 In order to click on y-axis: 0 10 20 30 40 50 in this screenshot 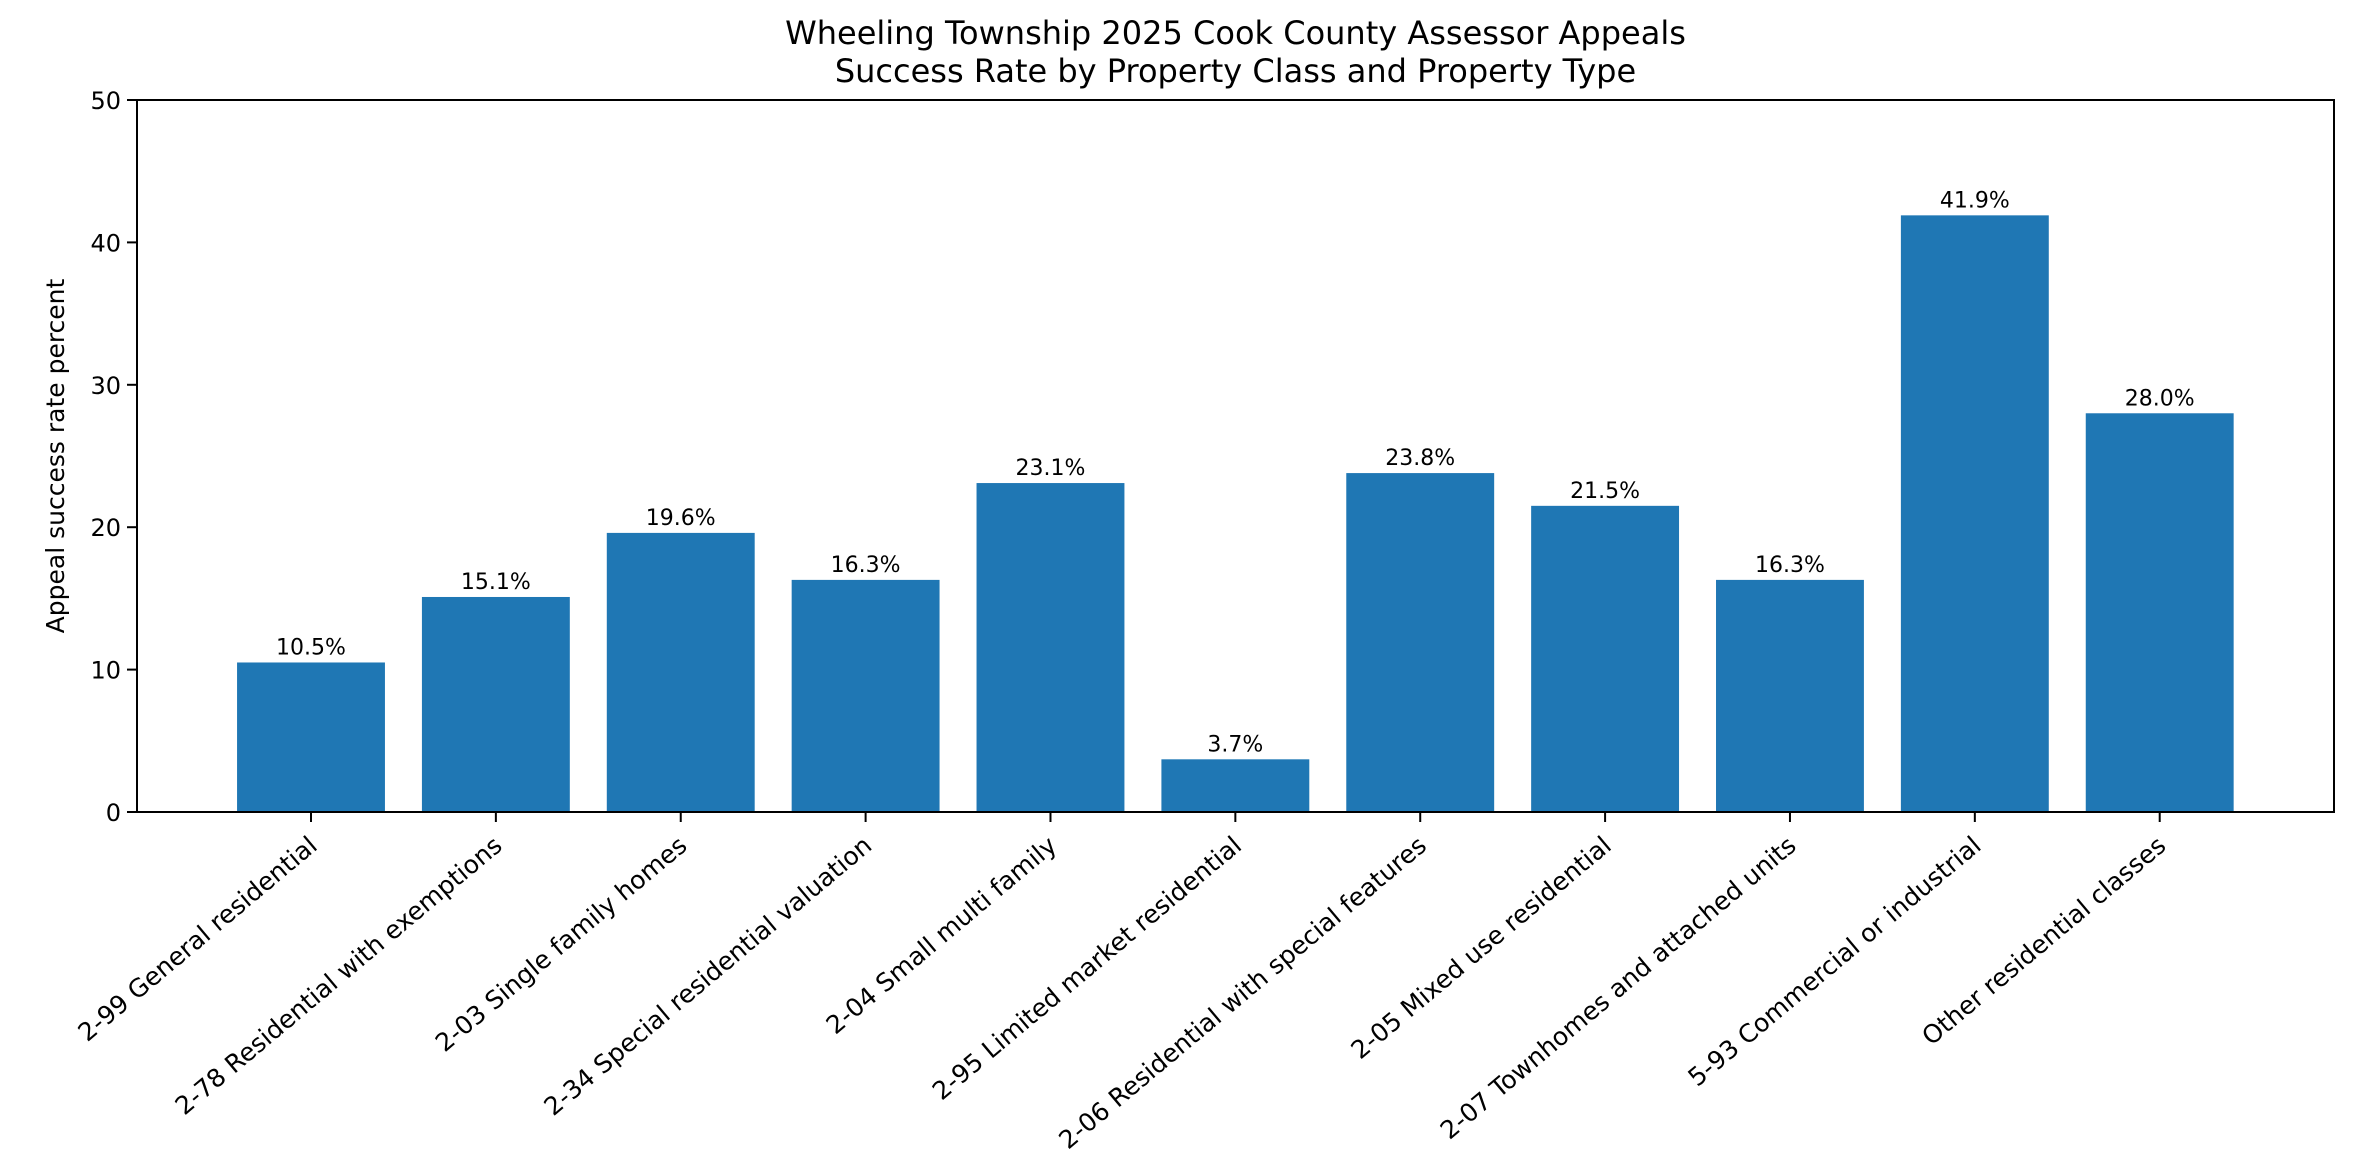, I will do `click(113, 457)`.